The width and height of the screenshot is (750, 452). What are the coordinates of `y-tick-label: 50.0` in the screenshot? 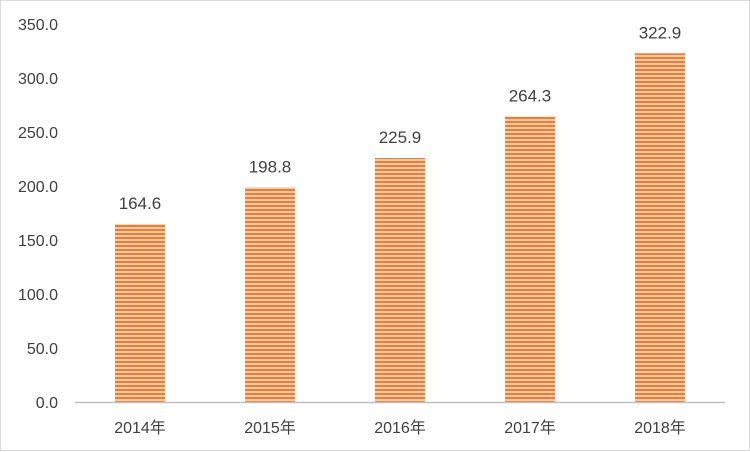 It's located at (42, 349).